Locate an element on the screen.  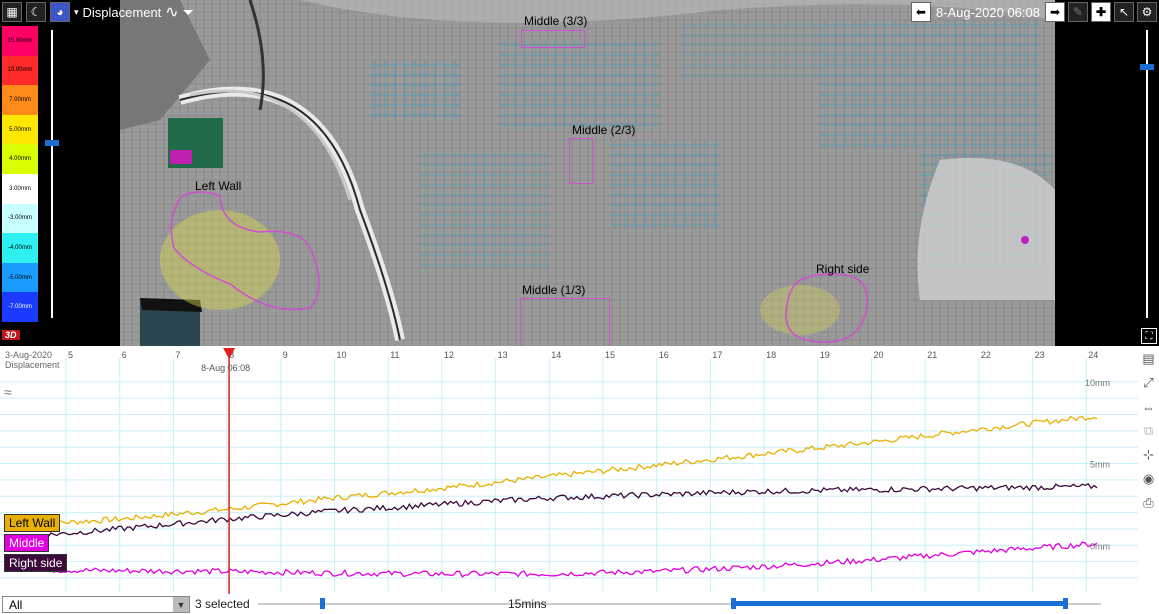
checker-icon: ▦ is located at coordinates (12, 12).